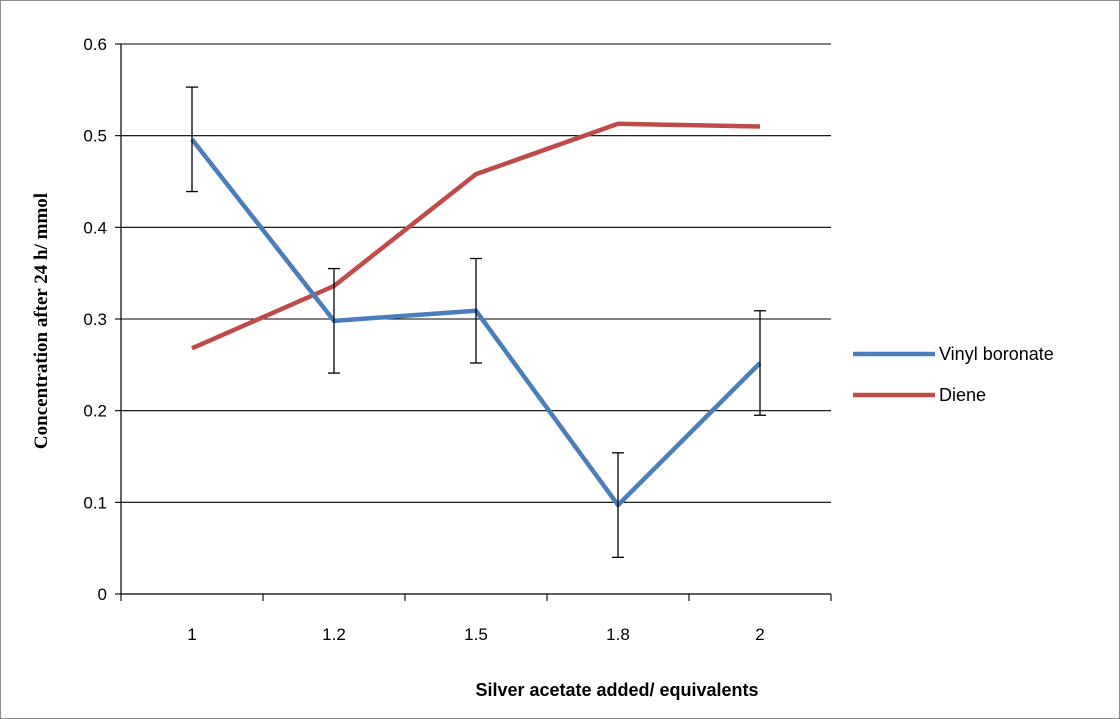 The width and height of the screenshot is (1120, 719). Describe the element at coordinates (95, 502) in the screenshot. I see `y-tick-label: 0.1` at that location.